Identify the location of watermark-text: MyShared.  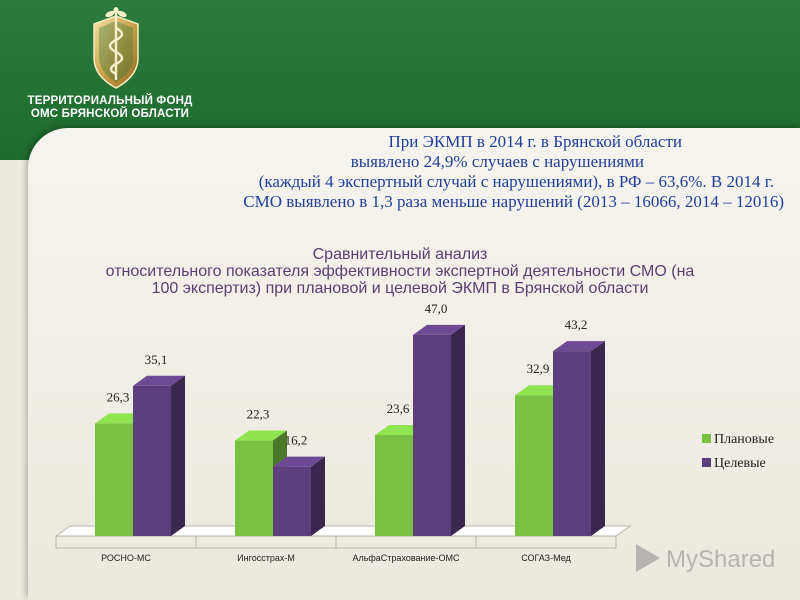
(720, 559).